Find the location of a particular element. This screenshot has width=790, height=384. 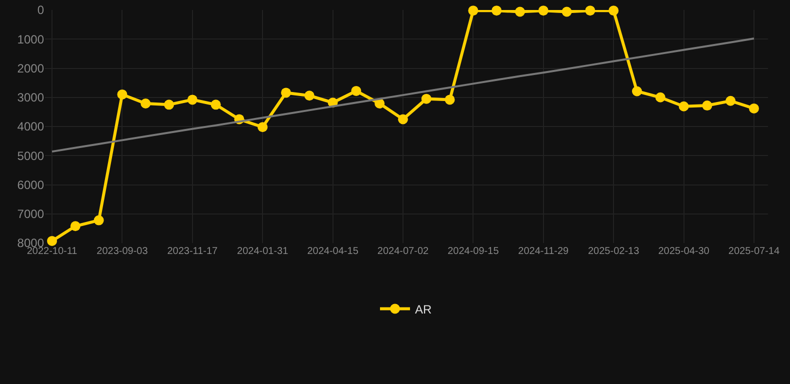

y-tick-label: 1000 is located at coordinates (30, 39).